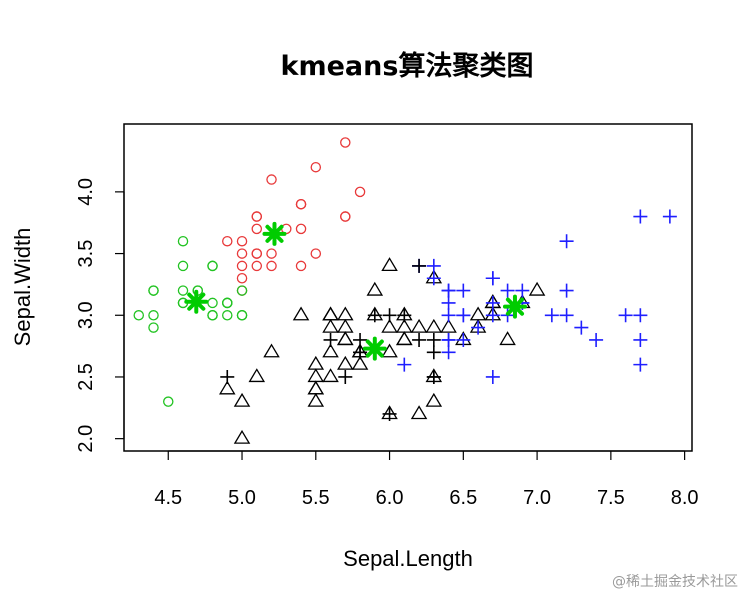  I want to click on y-tick-label: 2.0, so click(86, 439).